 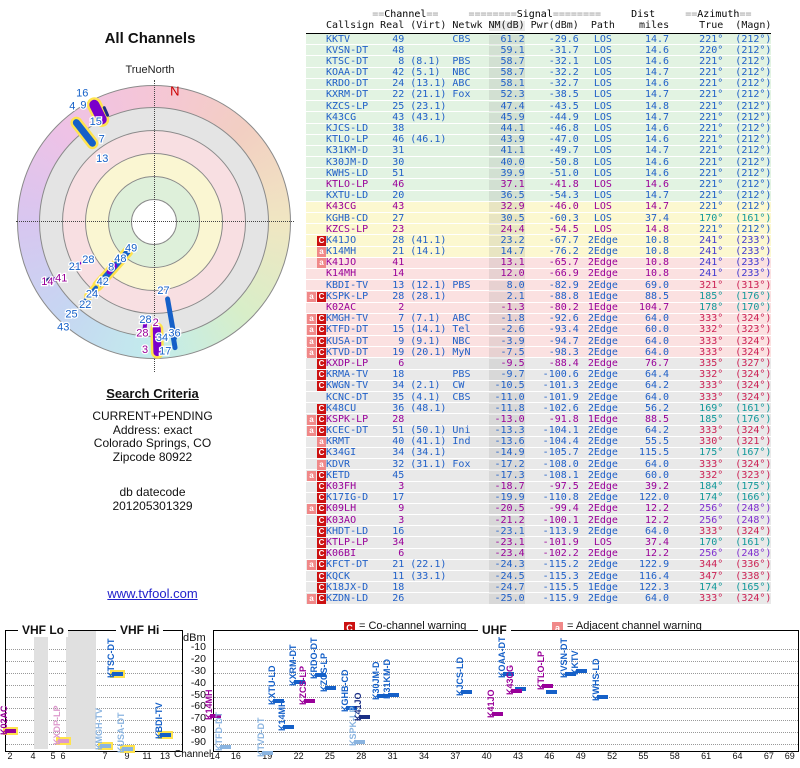 What do you see at coordinates (72, 106) in the screenshot?
I see `radar-channel-label: 4` at bounding box center [72, 106].